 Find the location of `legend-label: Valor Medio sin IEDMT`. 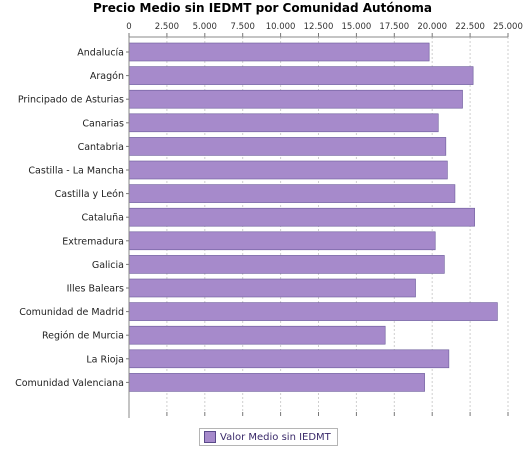

legend-label: Valor Medio sin IEDMT is located at coordinates (275, 437).